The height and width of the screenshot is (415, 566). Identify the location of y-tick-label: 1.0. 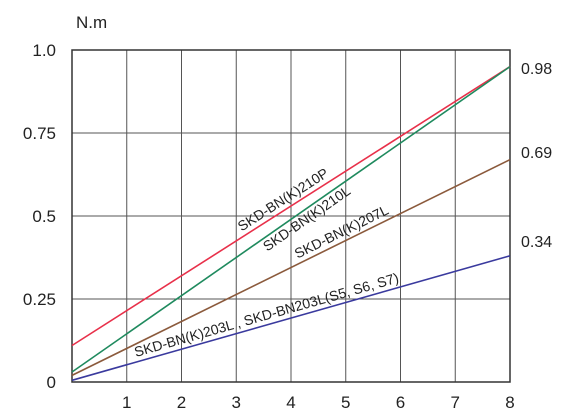
(44, 50).